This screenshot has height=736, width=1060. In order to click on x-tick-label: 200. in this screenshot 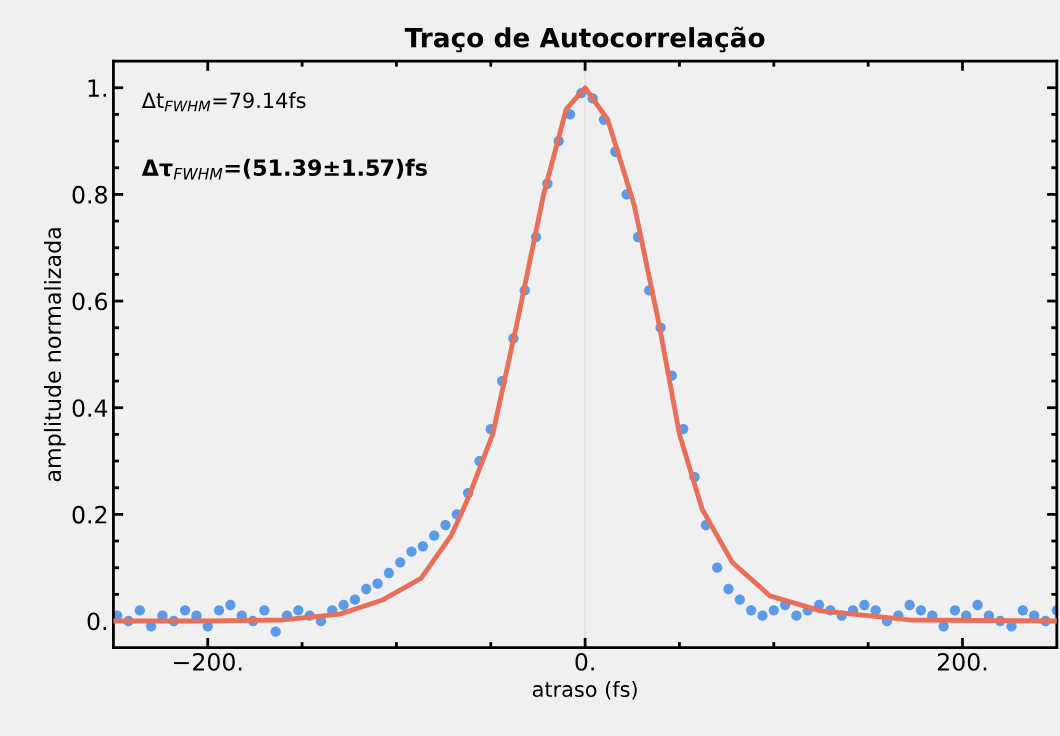, I will do `click(962, 661)`.